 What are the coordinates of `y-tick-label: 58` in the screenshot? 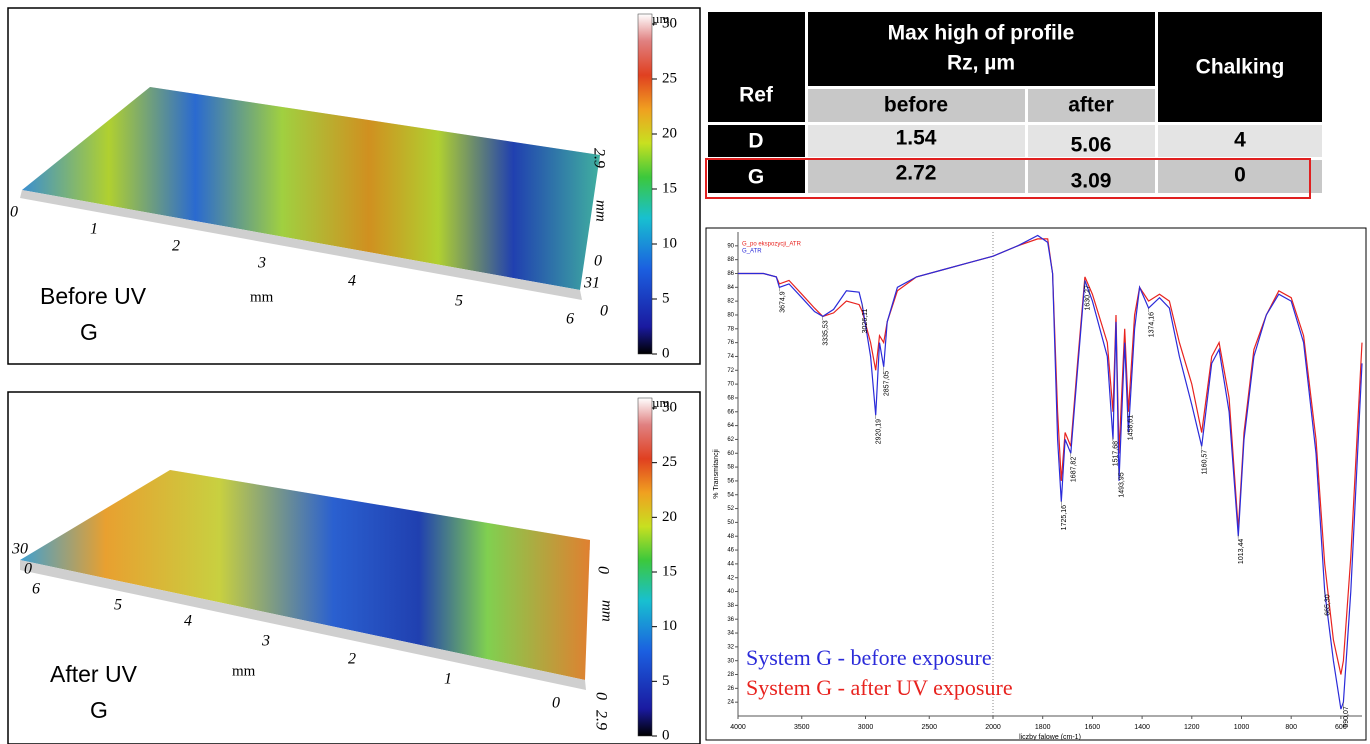 It's located at (730, 468).